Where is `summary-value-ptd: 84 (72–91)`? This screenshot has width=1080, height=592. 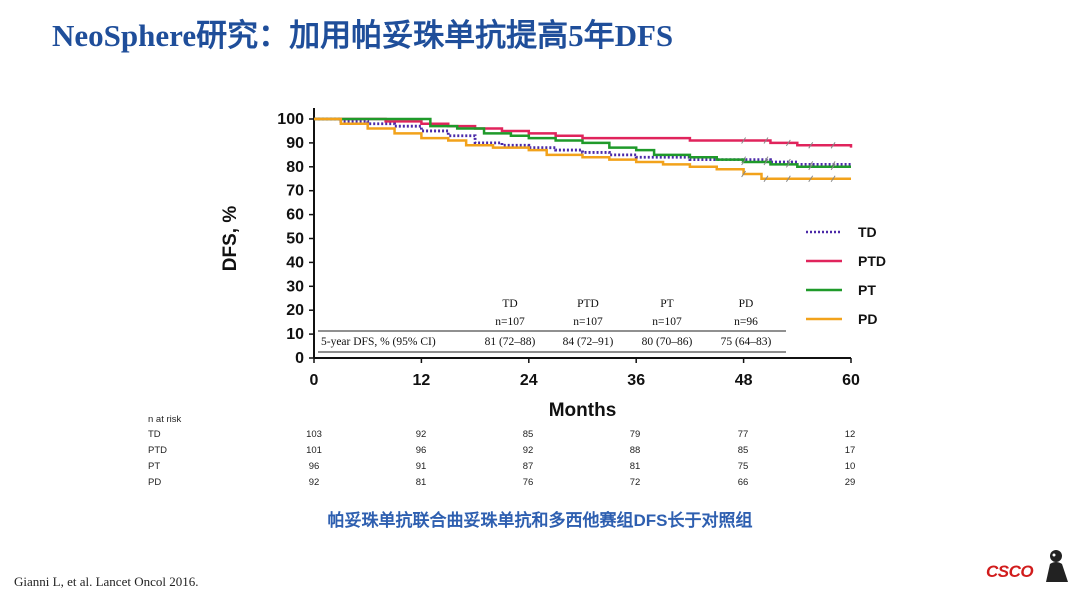 summary-value-ptd: 84 (72–91) is located at coordinates (588, 342).